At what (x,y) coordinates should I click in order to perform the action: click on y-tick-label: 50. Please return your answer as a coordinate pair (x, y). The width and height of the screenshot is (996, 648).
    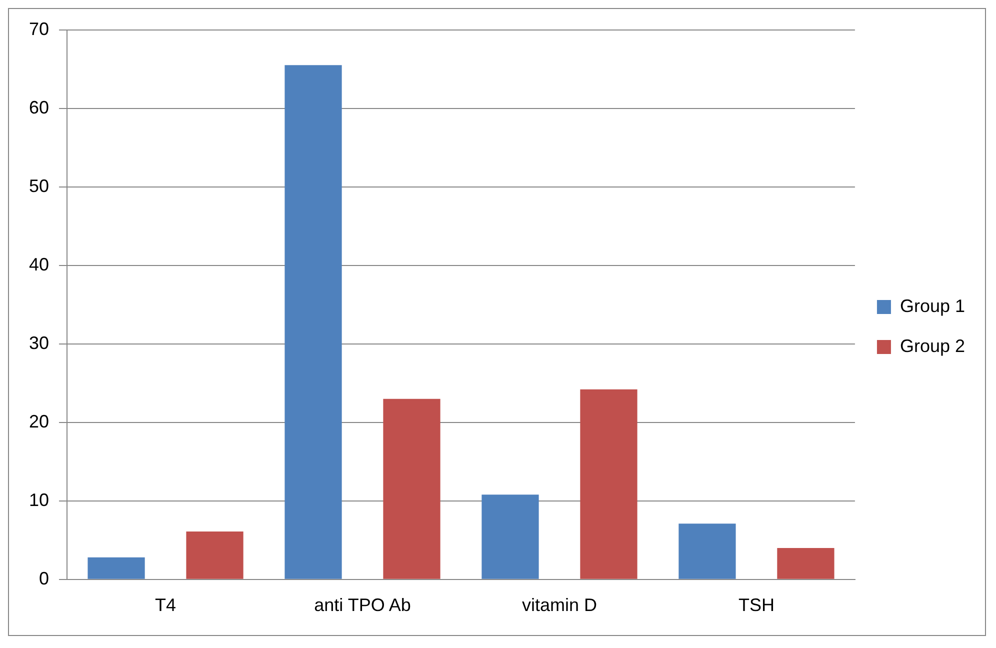
    Looking at the image, I should click on (39, 186).